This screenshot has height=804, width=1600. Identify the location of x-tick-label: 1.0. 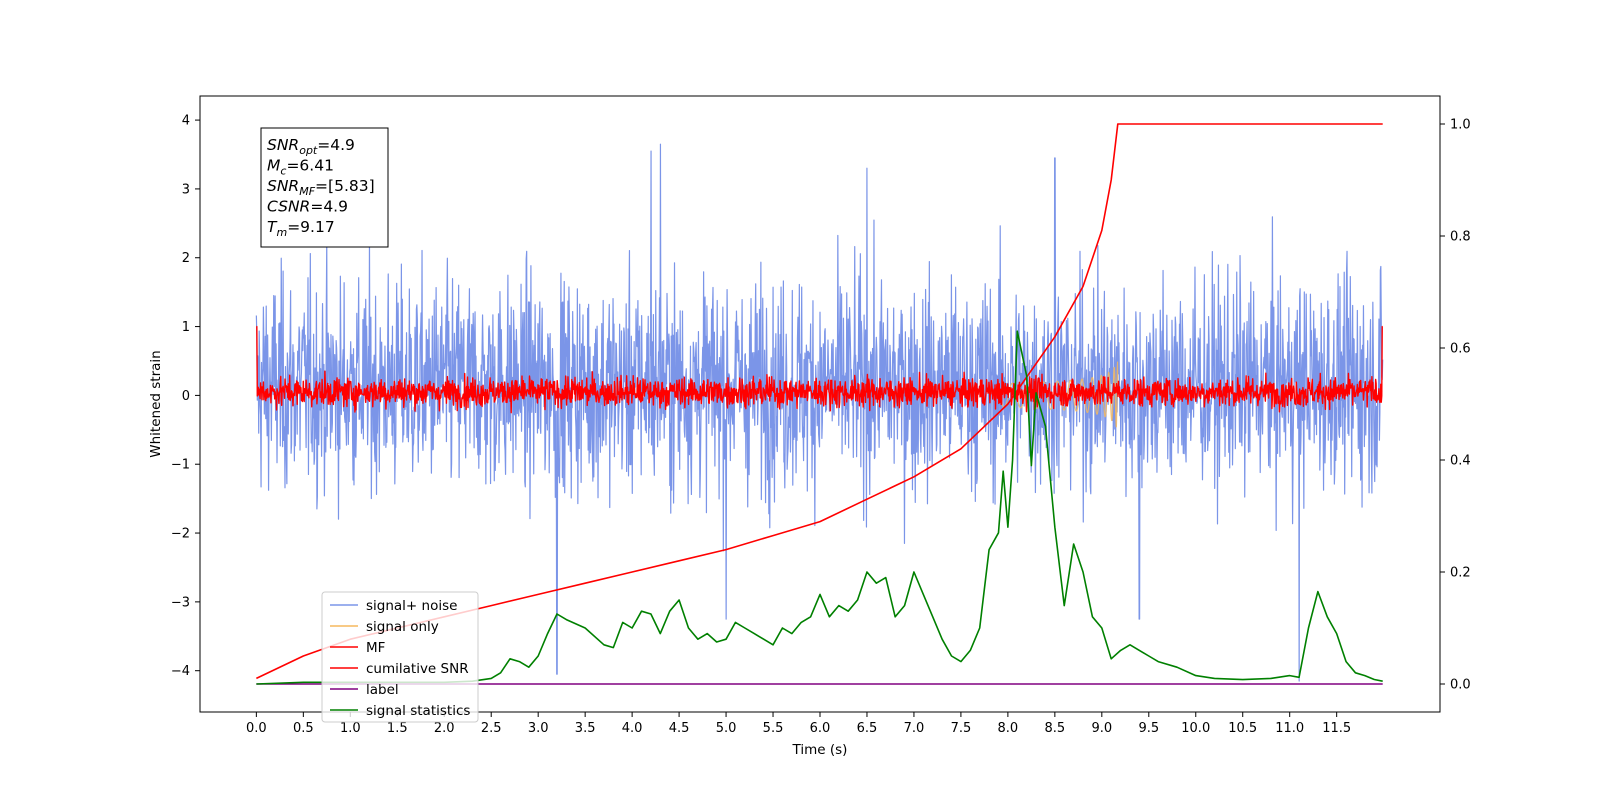
(350, 728).